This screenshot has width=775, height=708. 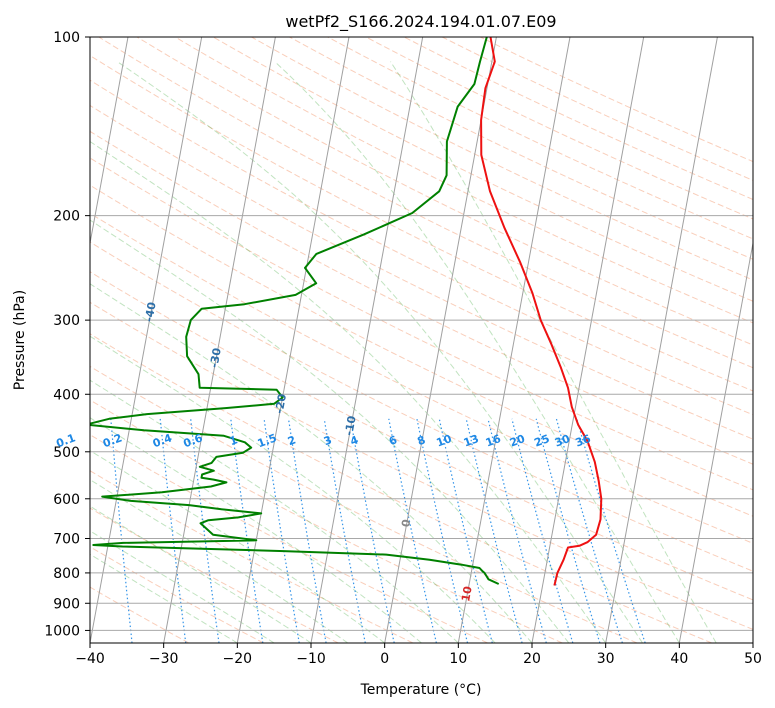 I want to click on mixing-ratio-label: 6, so click(x=393, y=440).